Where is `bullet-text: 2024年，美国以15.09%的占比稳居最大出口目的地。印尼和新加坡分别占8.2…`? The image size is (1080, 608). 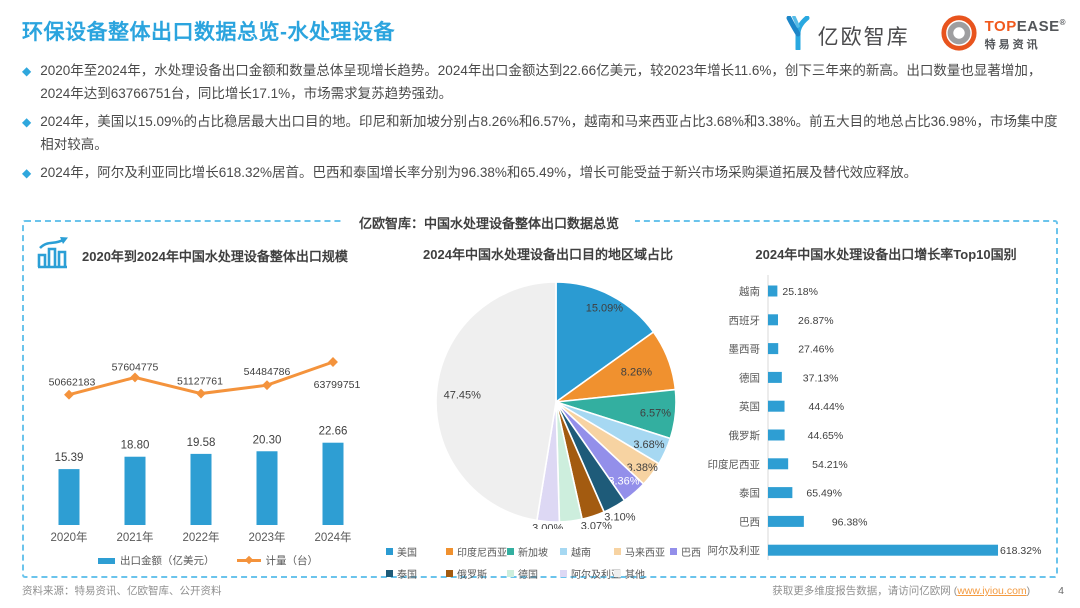
bullet-text: 2024年，美国以15.09%的占比稳居最大出口目的地。印尼和新加坡分别占8.2… is located at coordinates (549, 132).